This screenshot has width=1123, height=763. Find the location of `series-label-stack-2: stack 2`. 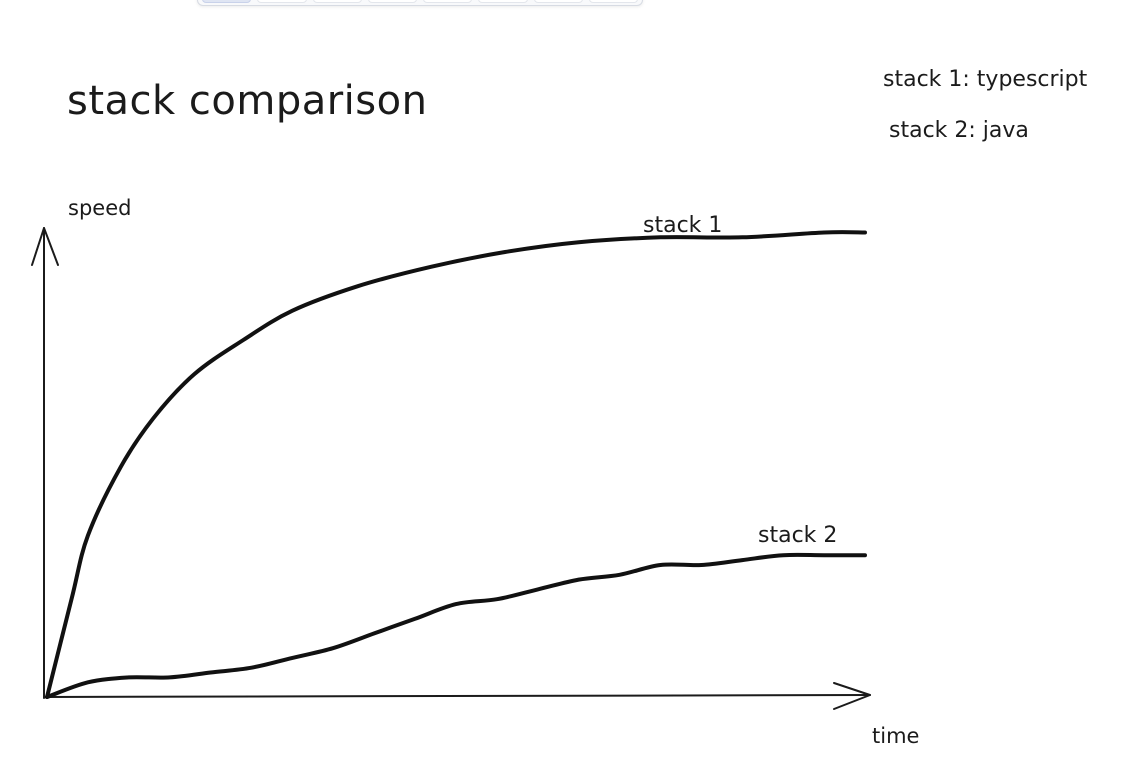

series-label-stack-2: stack 2 is located at coordinates (797, 535).